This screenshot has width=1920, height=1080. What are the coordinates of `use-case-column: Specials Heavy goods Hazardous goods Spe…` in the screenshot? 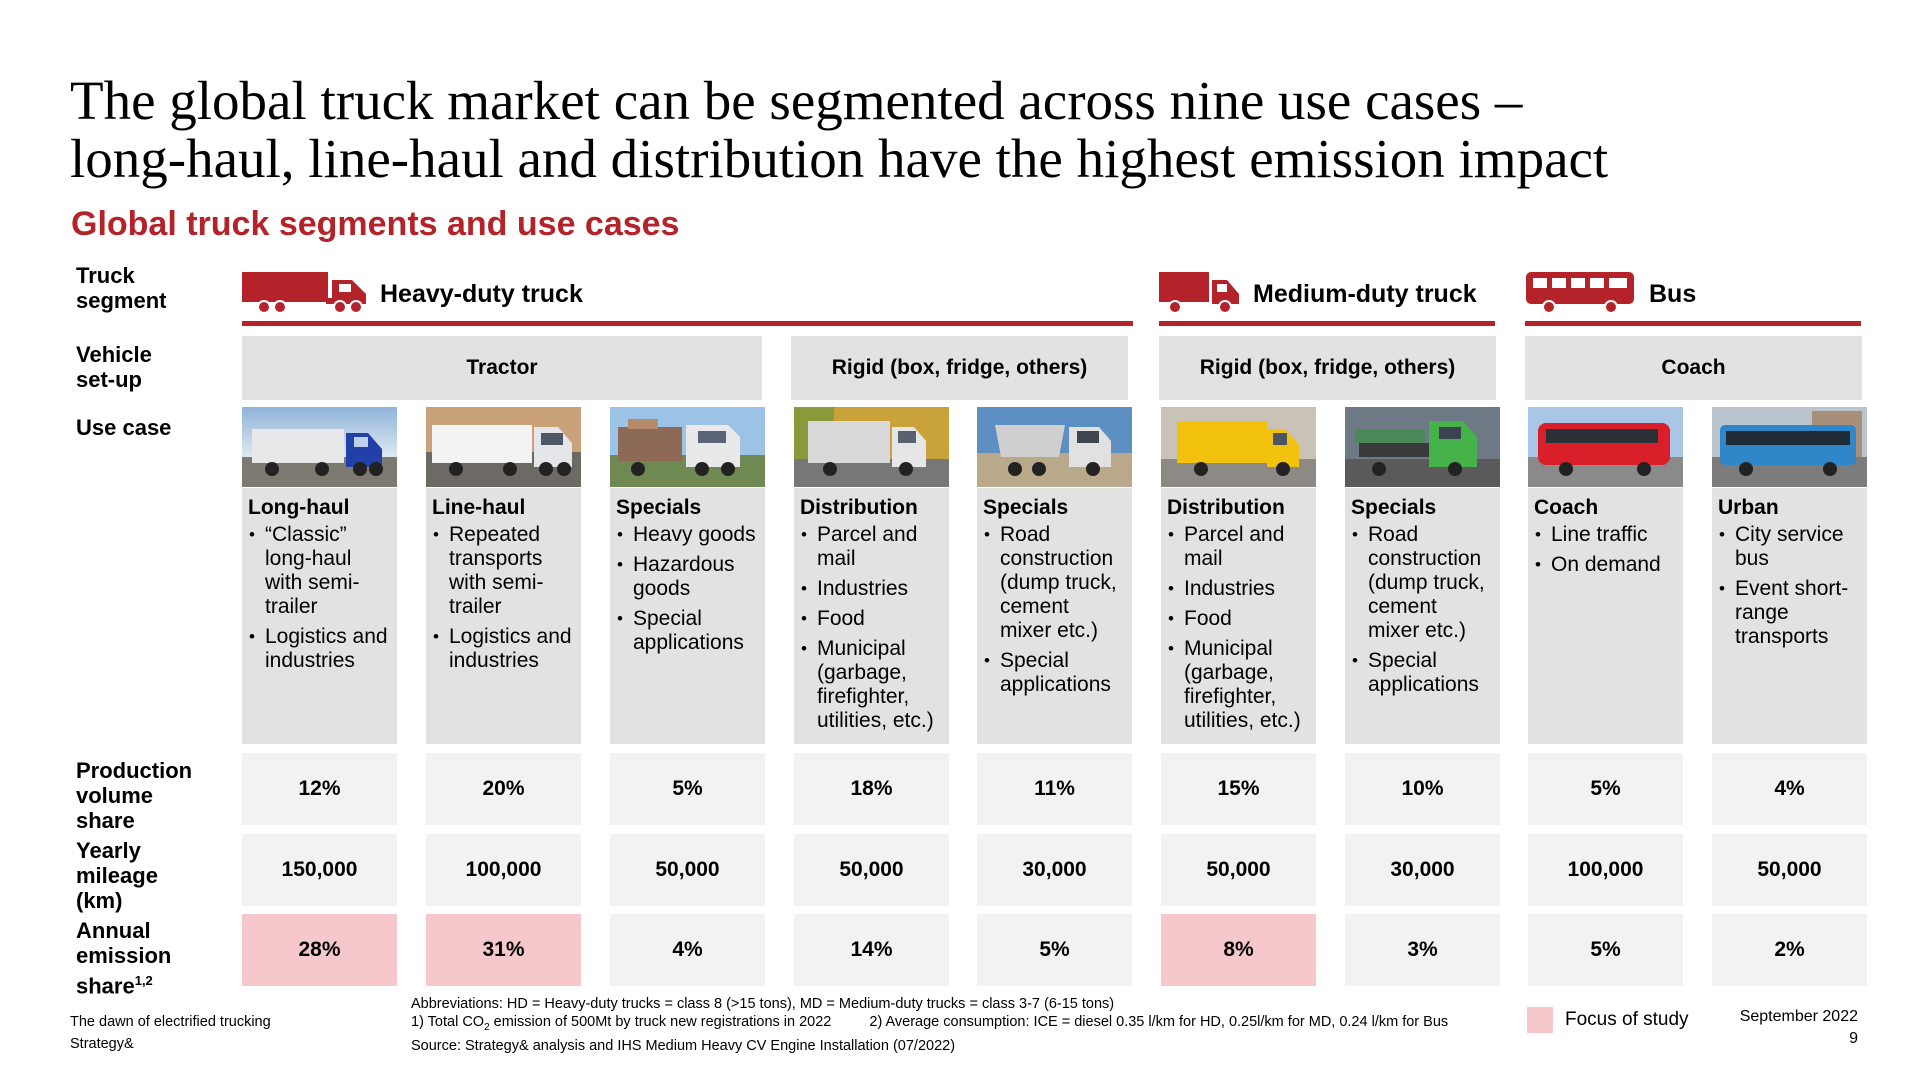 It's located at (687, 575).